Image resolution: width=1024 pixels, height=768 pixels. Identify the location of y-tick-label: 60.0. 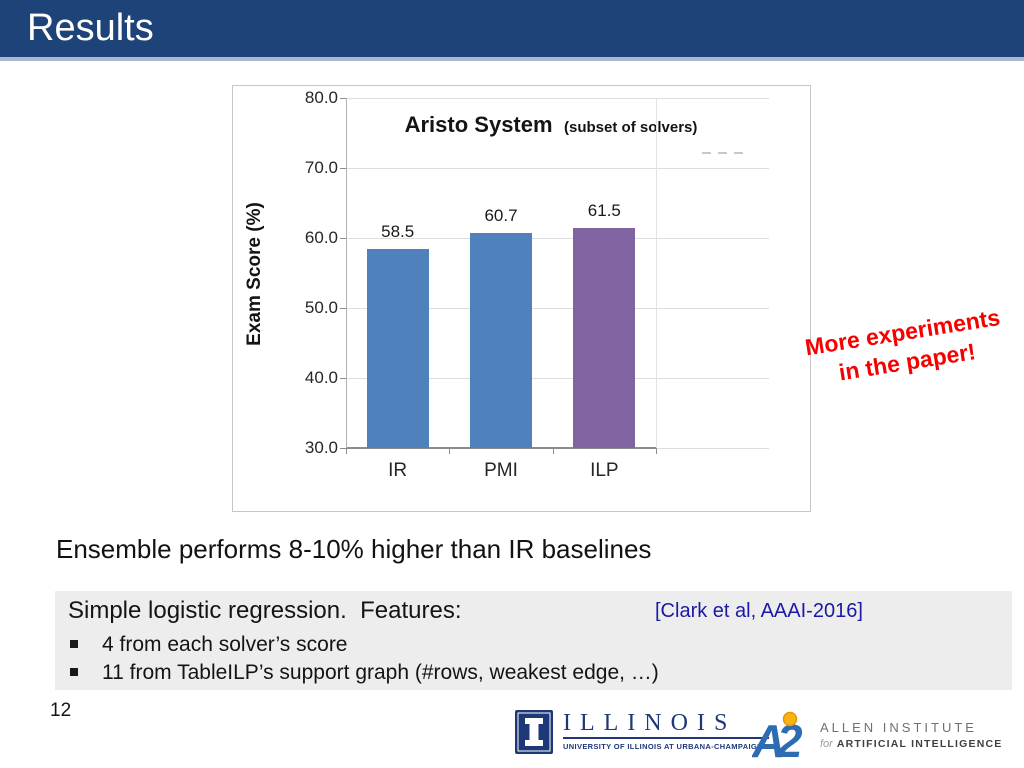
(321, 237).